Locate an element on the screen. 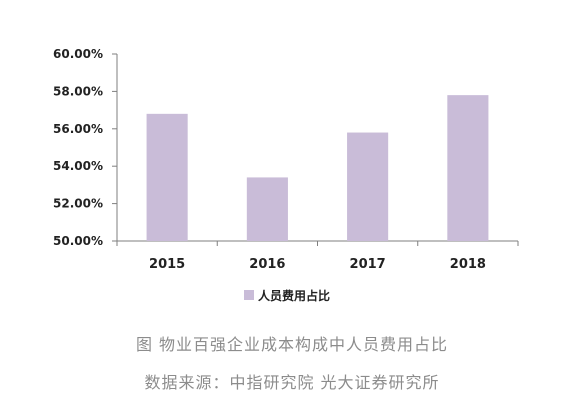 The width and height of the screenshot is (584, 408). x-tick-label: 2017 is located at coordinates (368, 264).